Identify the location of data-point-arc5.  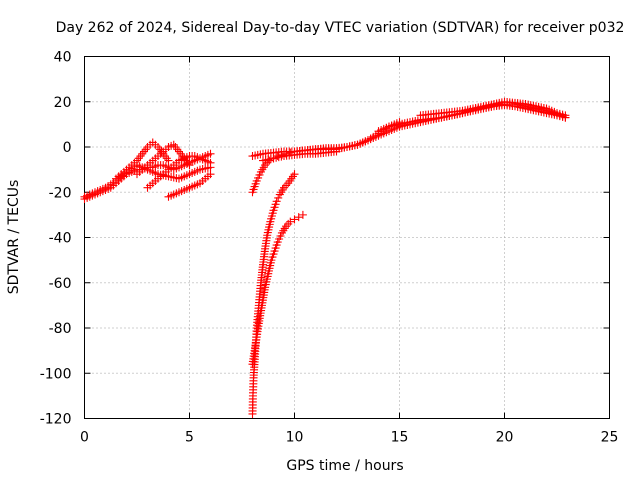
(210, 162).